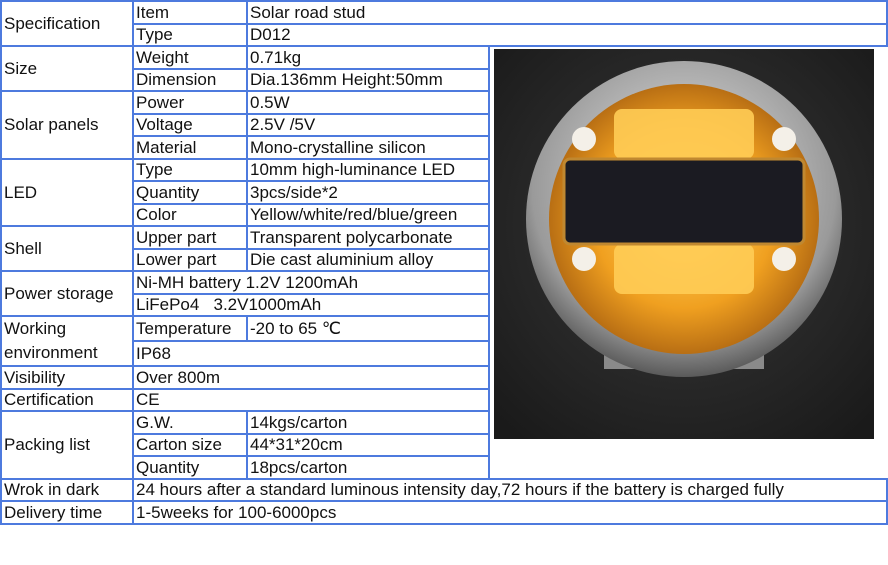 The width and height of the screenshot is (888, 565). What do you see at coordinates (190, 147) in the screenshot?
I see `key-material: Material` at bounding box center [190, 147].